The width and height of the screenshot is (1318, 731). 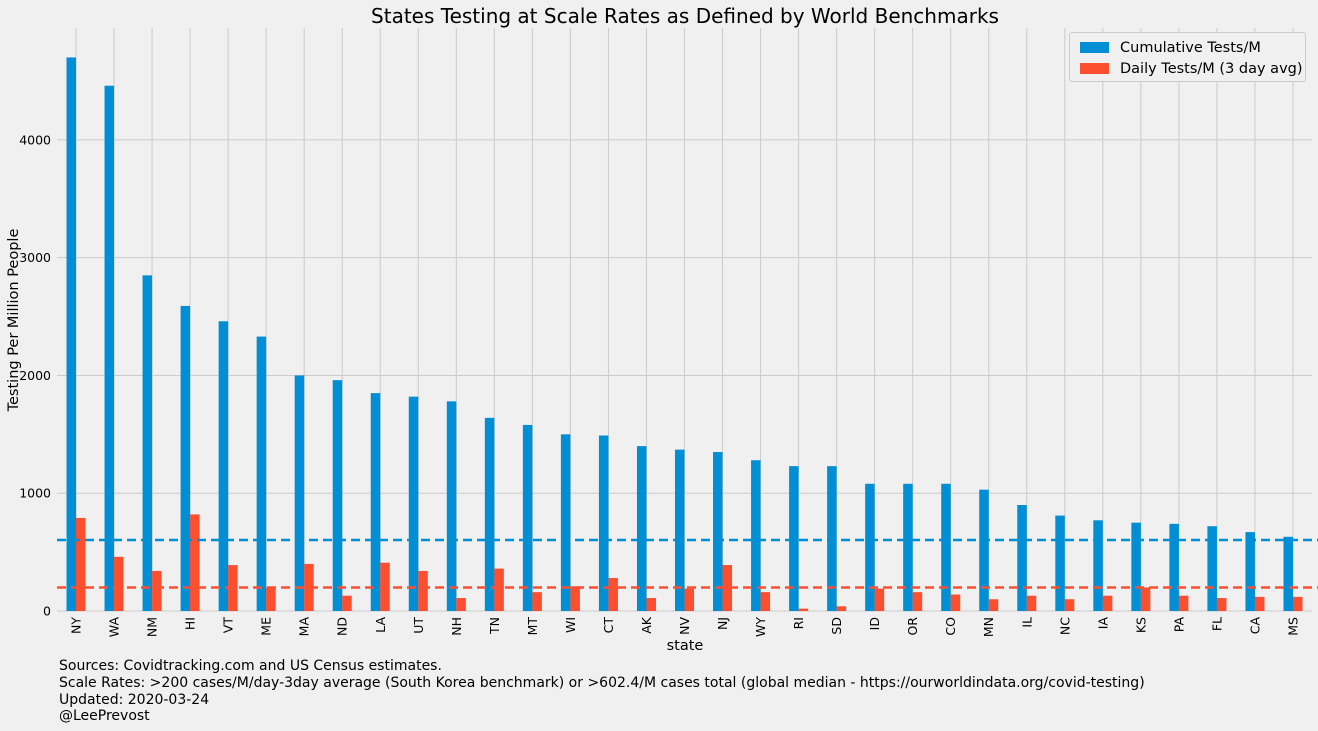 I want to click on y-tick-label: 4000, so click(x=35, y=139).